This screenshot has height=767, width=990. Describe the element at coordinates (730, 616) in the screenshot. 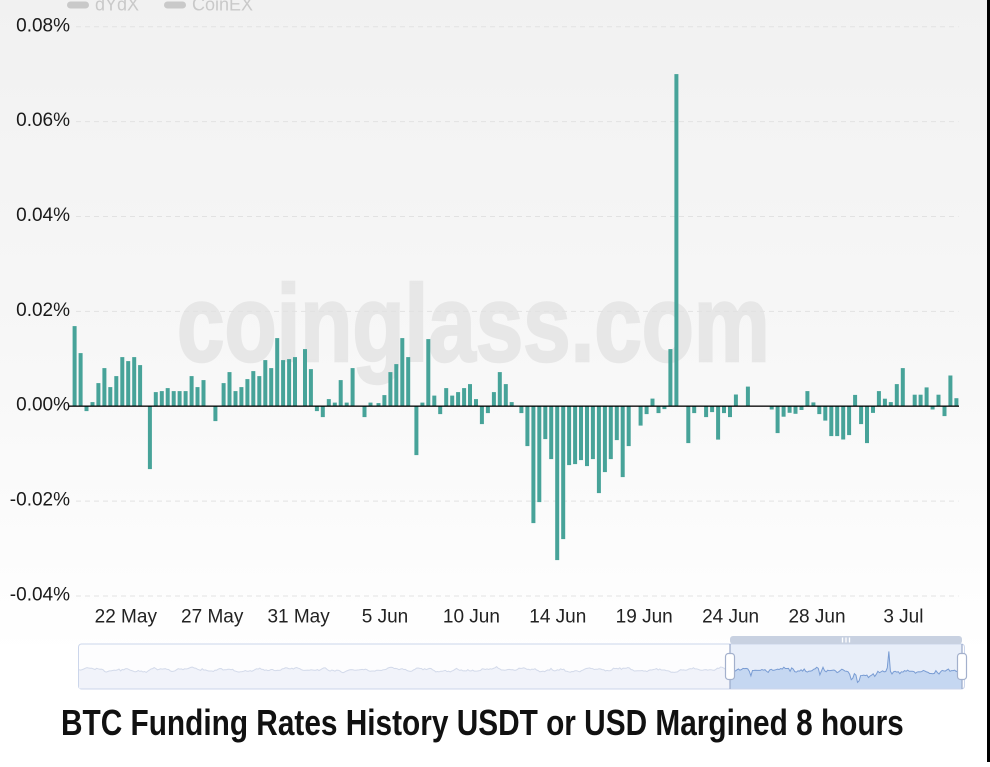

I see `svg-text: 24 Jun` at that location.